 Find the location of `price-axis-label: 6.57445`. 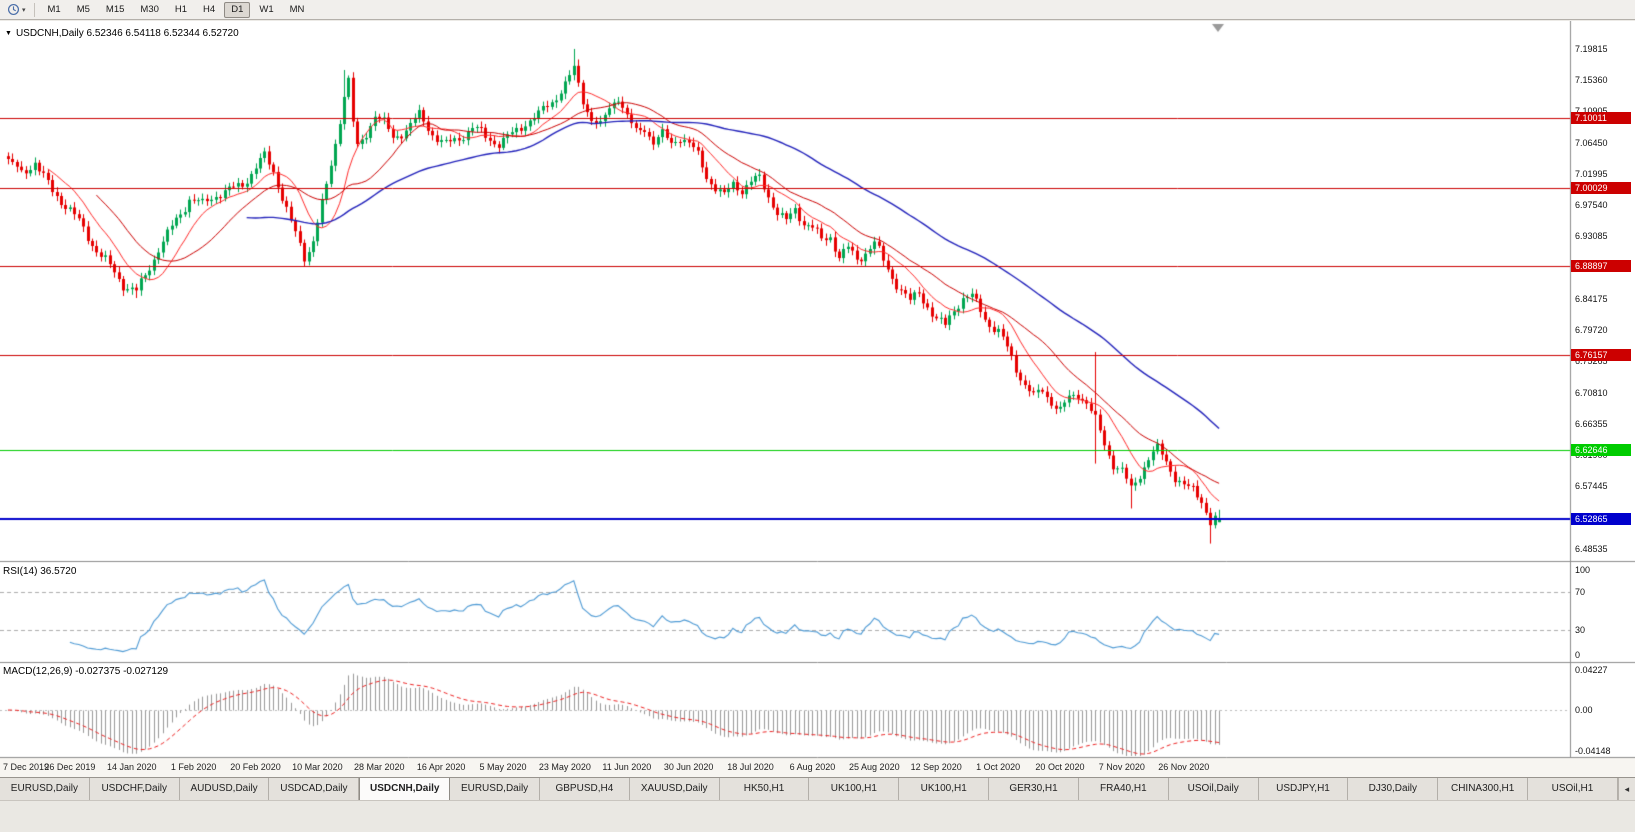

price-axis-label: 6.57445 is located at coordinates (1591, 486).